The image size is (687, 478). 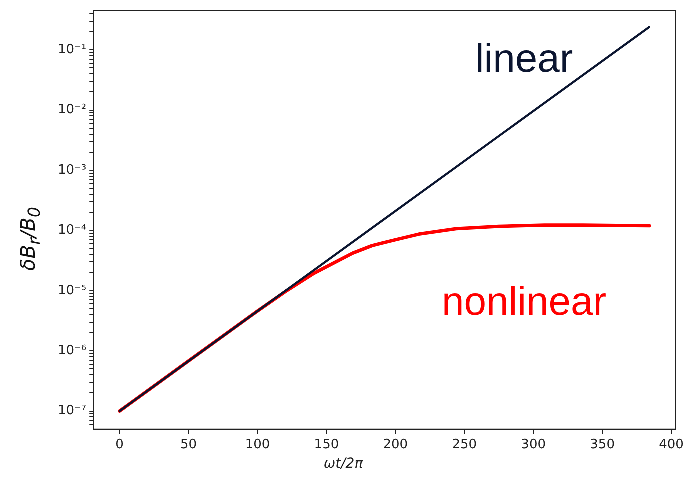 What do you see at coordinates (72, 50) in the screenshot?
I see `y-tick-label: 10⁻¹` at bounding box center [72, 50].